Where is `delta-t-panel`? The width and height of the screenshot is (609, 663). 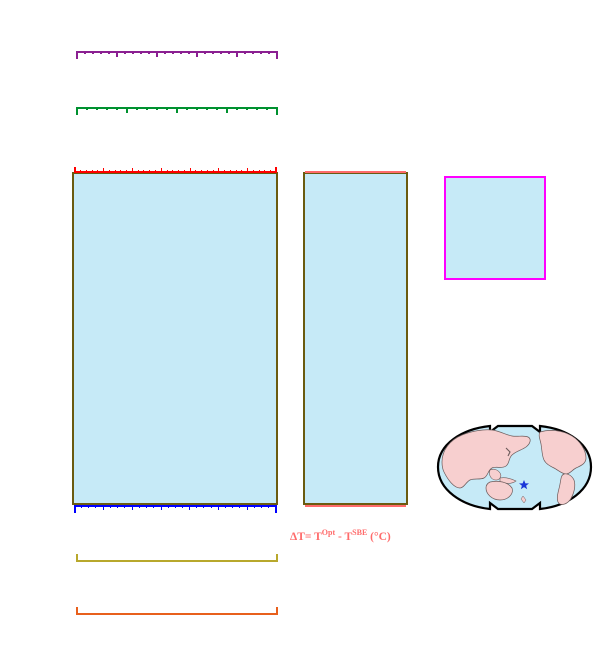 delta-t-panel is located at coordinates (355, 338).